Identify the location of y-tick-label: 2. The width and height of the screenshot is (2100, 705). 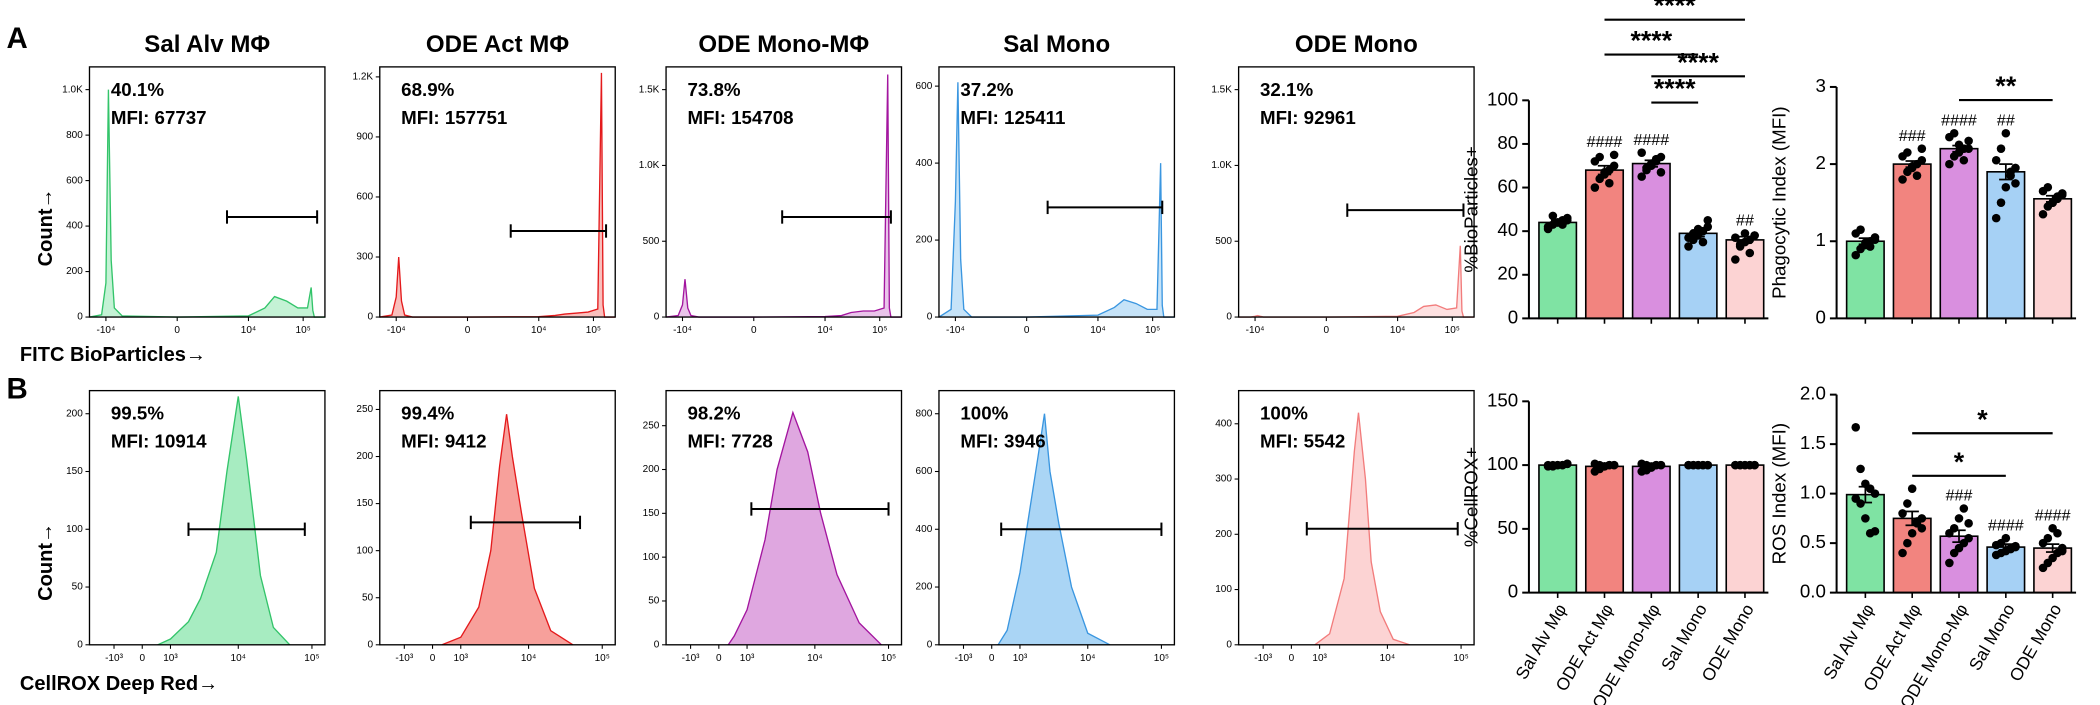
(1820, 162).